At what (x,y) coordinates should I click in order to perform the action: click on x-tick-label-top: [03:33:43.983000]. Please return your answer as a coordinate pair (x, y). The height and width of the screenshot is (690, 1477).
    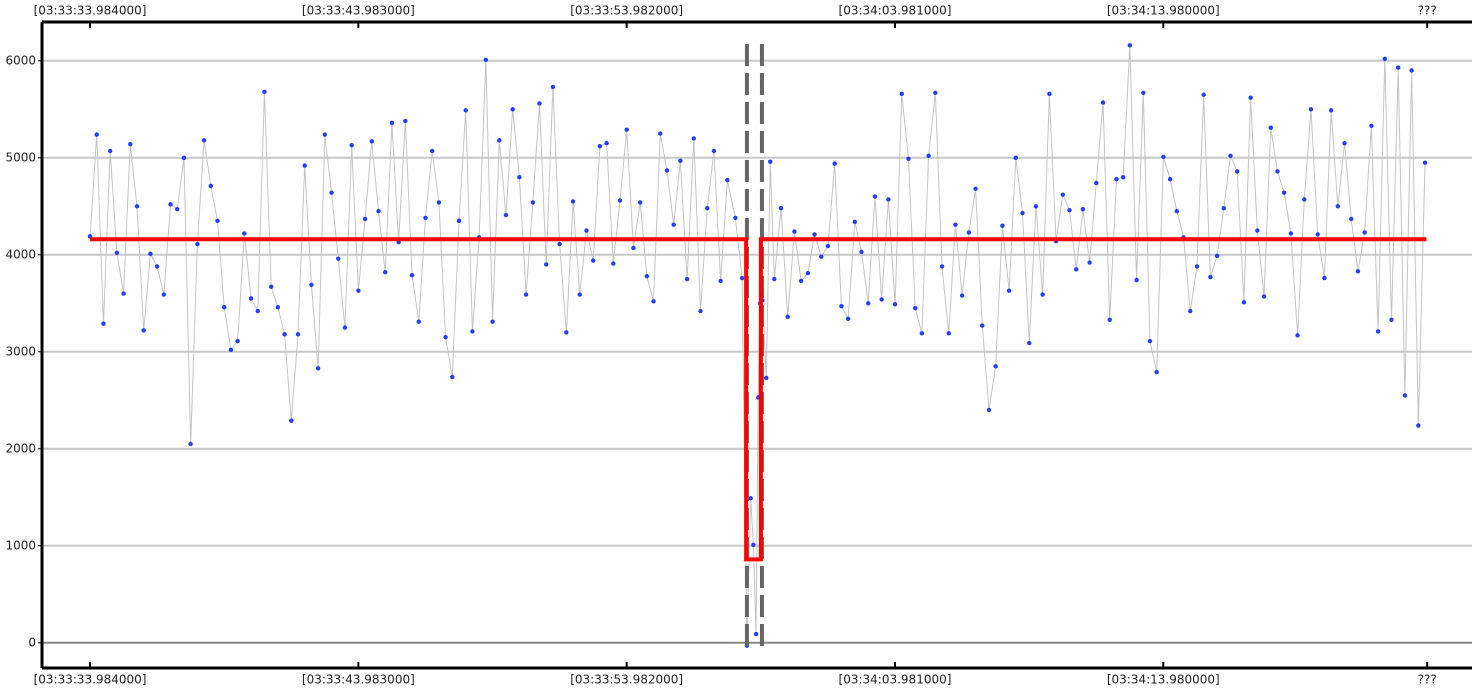
    Looking at the image, I should click on (358, 11).